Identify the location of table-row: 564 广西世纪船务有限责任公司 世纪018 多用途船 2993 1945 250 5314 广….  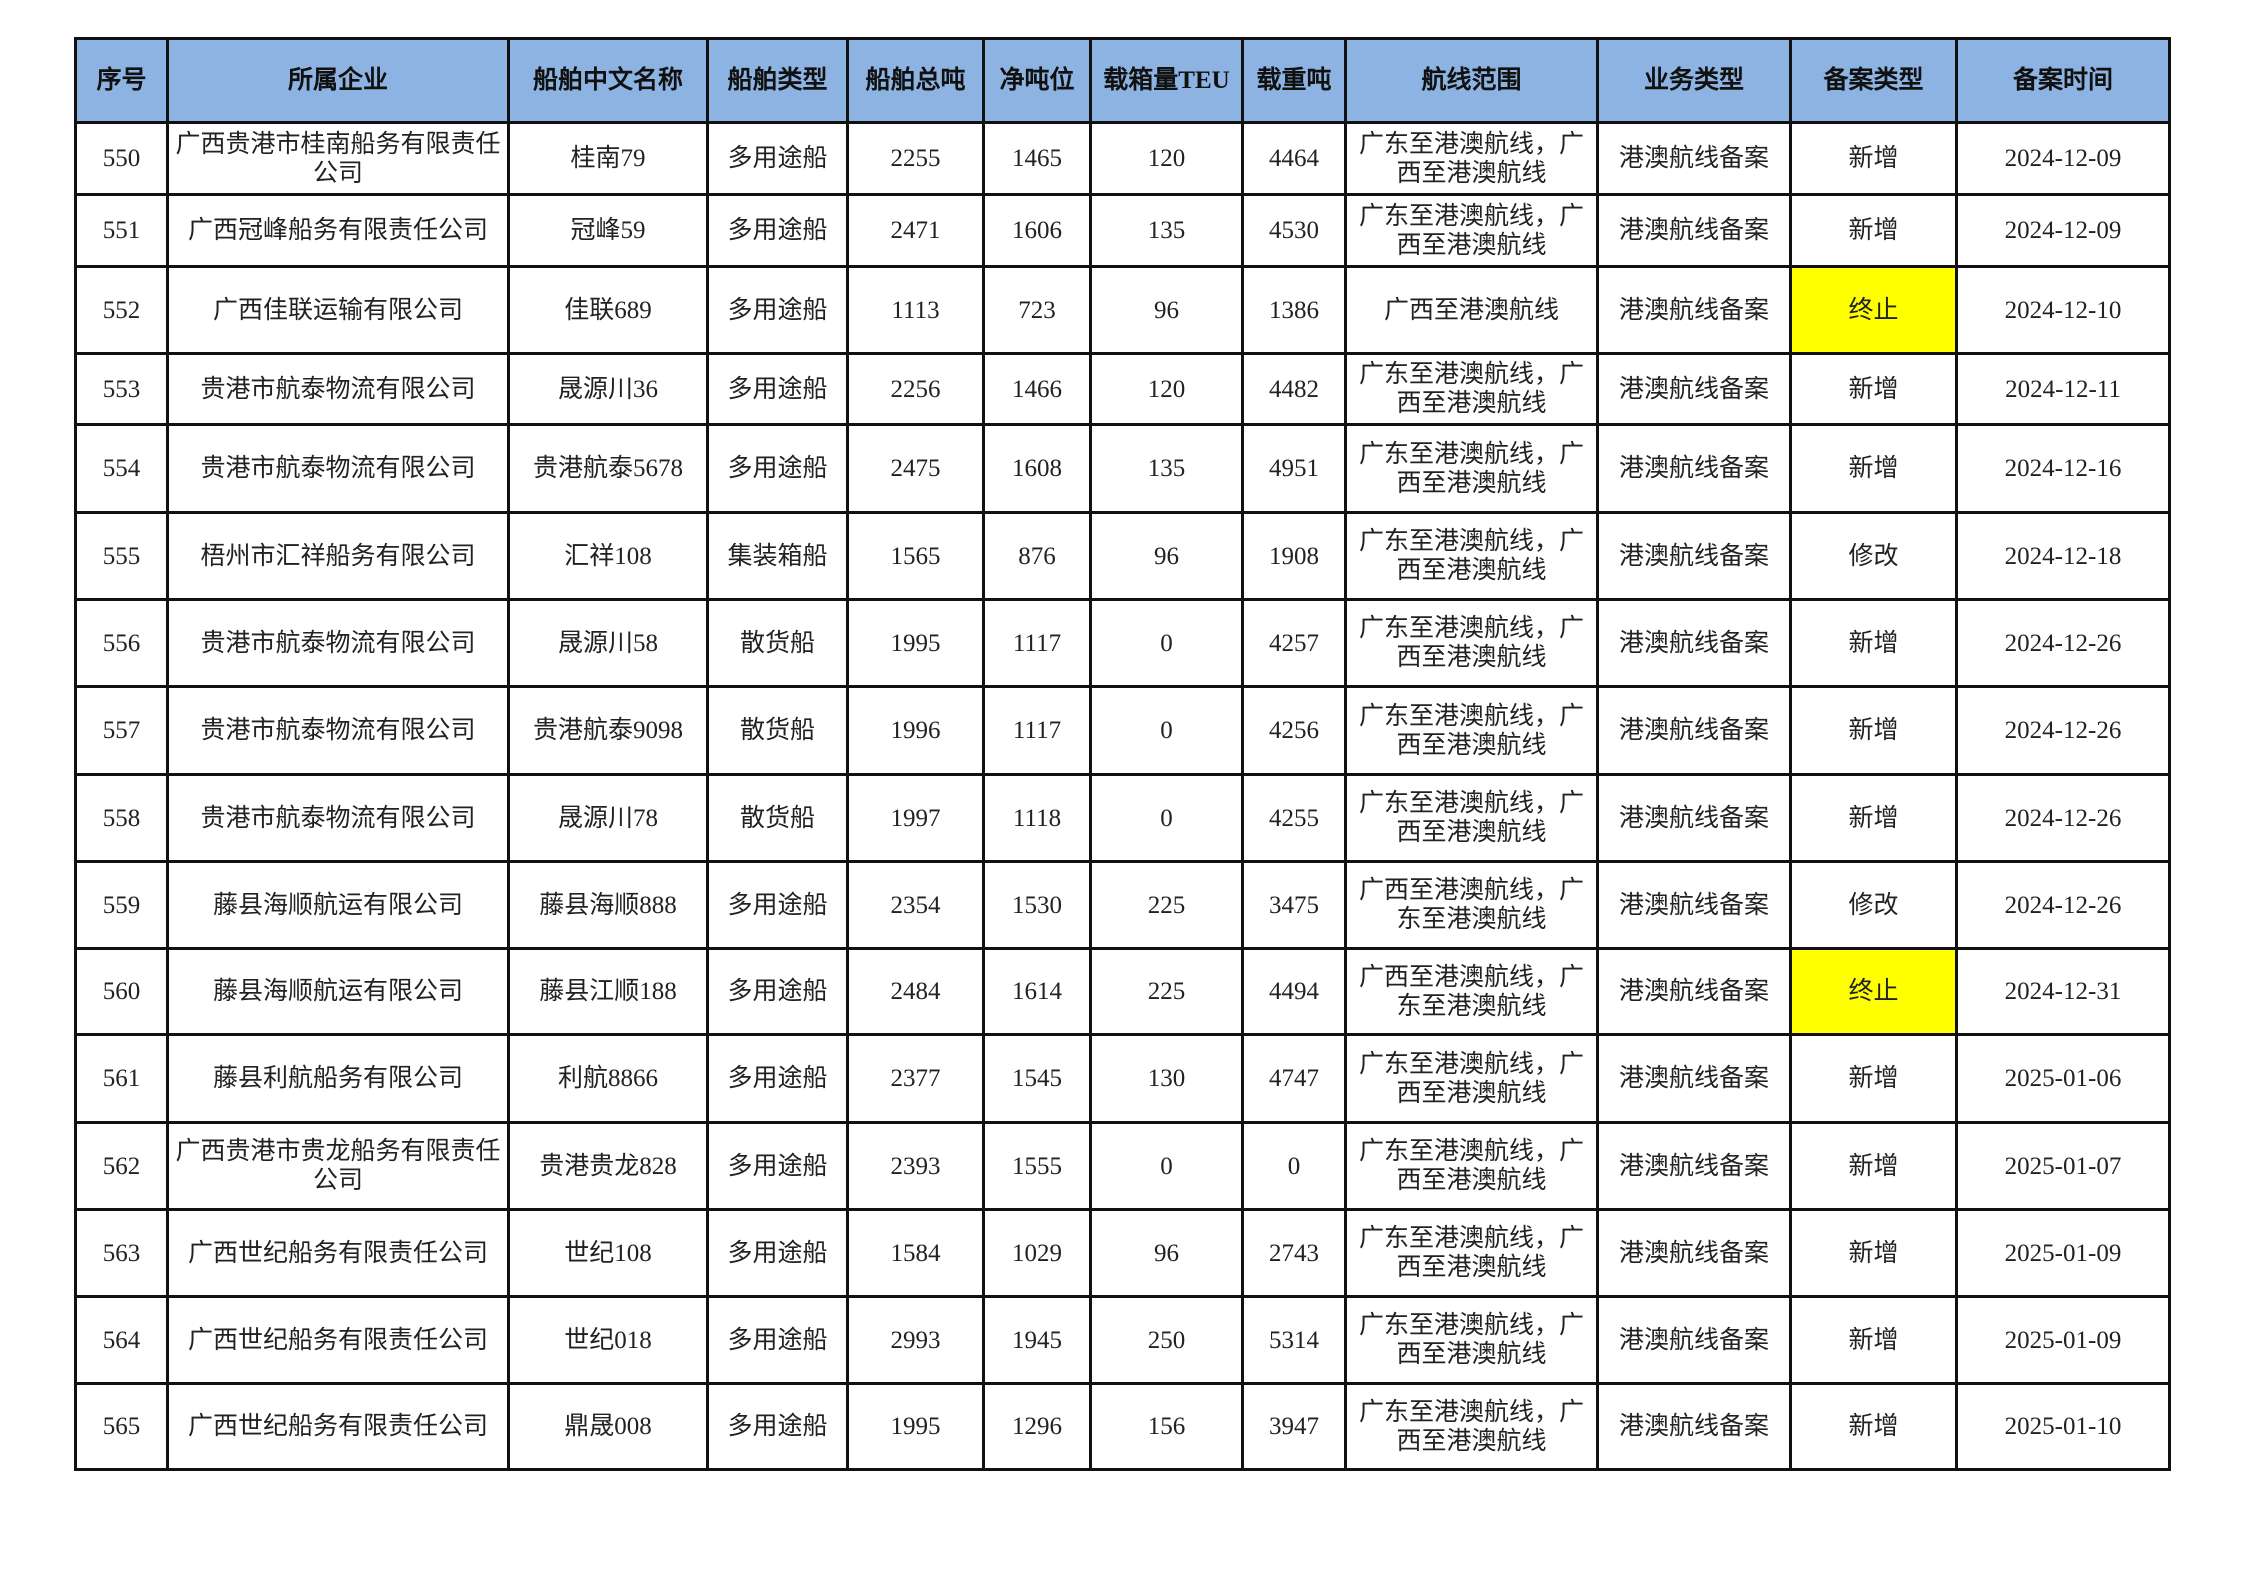
(1122, 1340).